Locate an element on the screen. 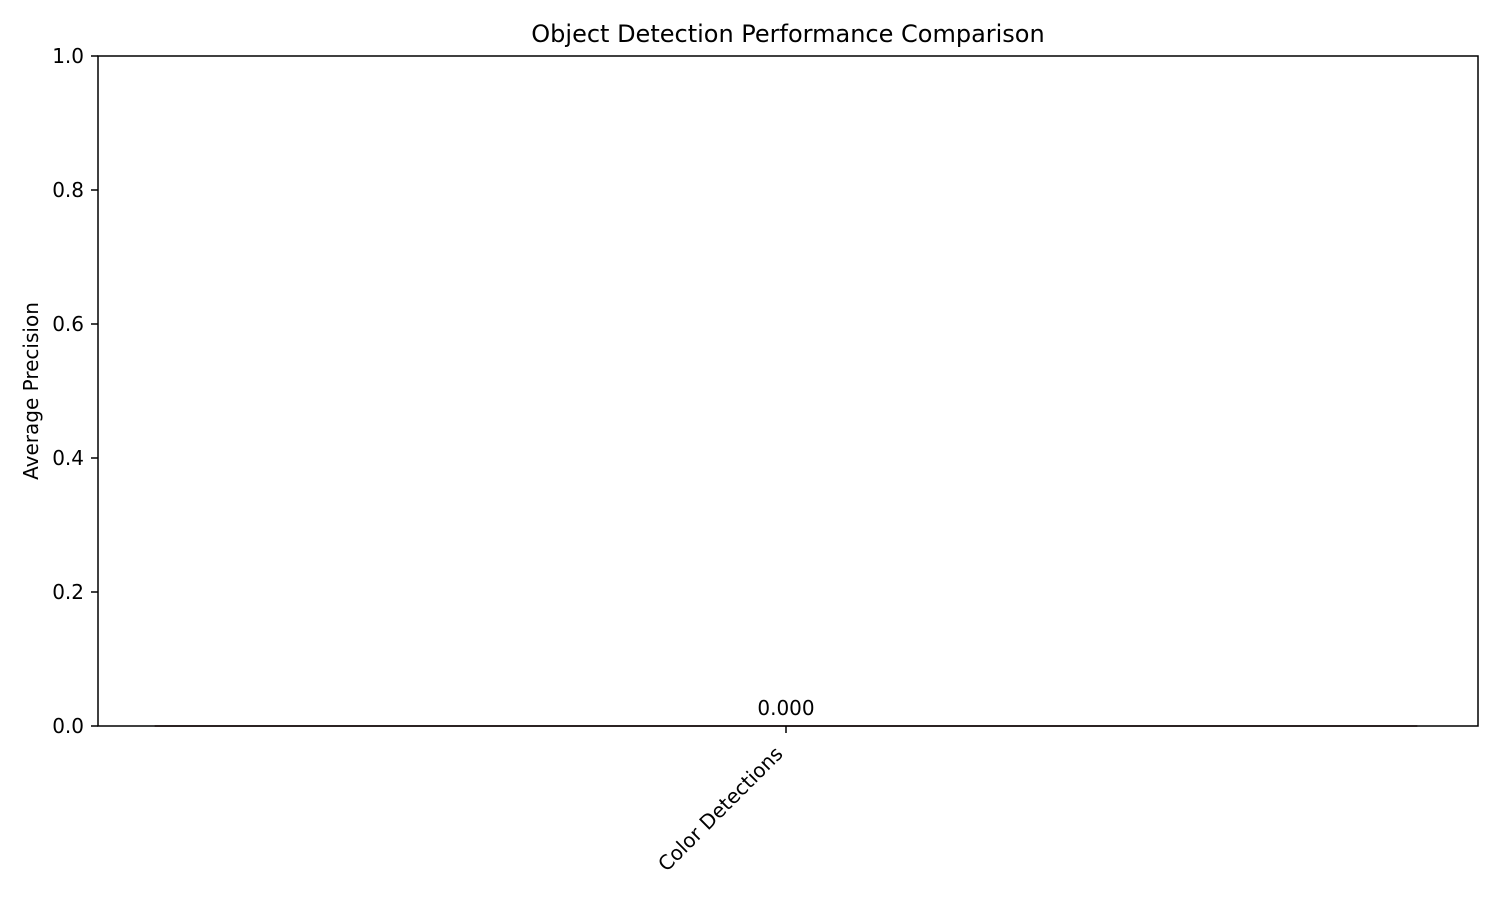 This screenshot has height=900, width=1500. y-tick-label: 0.2 is located at coordinates (68, 592).